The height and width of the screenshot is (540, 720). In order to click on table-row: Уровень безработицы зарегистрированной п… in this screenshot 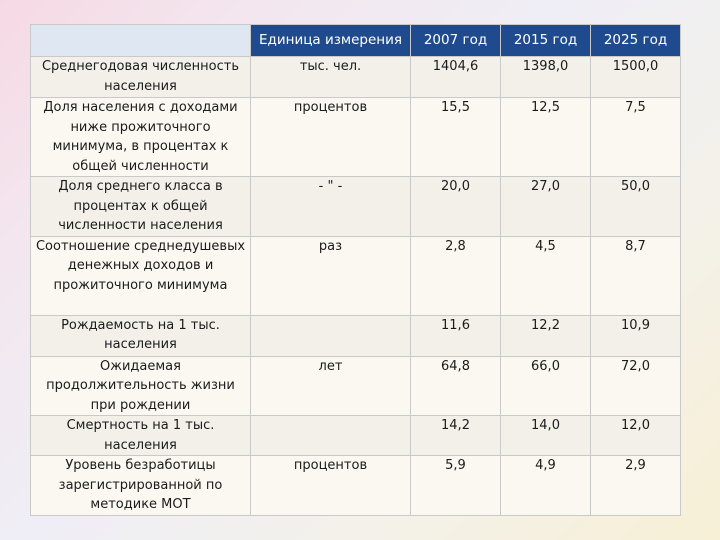, I will do `click(355, 485)`.